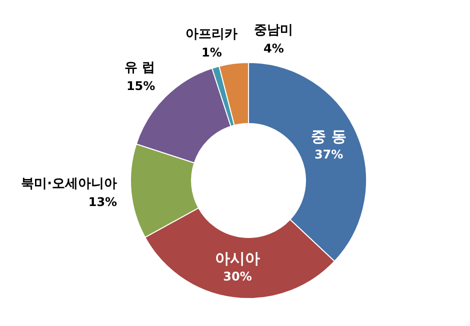  What do you see at coordinates (211, 53) in the screenshot?
I see `data-label: 1%` at bounding box center [211, 53].